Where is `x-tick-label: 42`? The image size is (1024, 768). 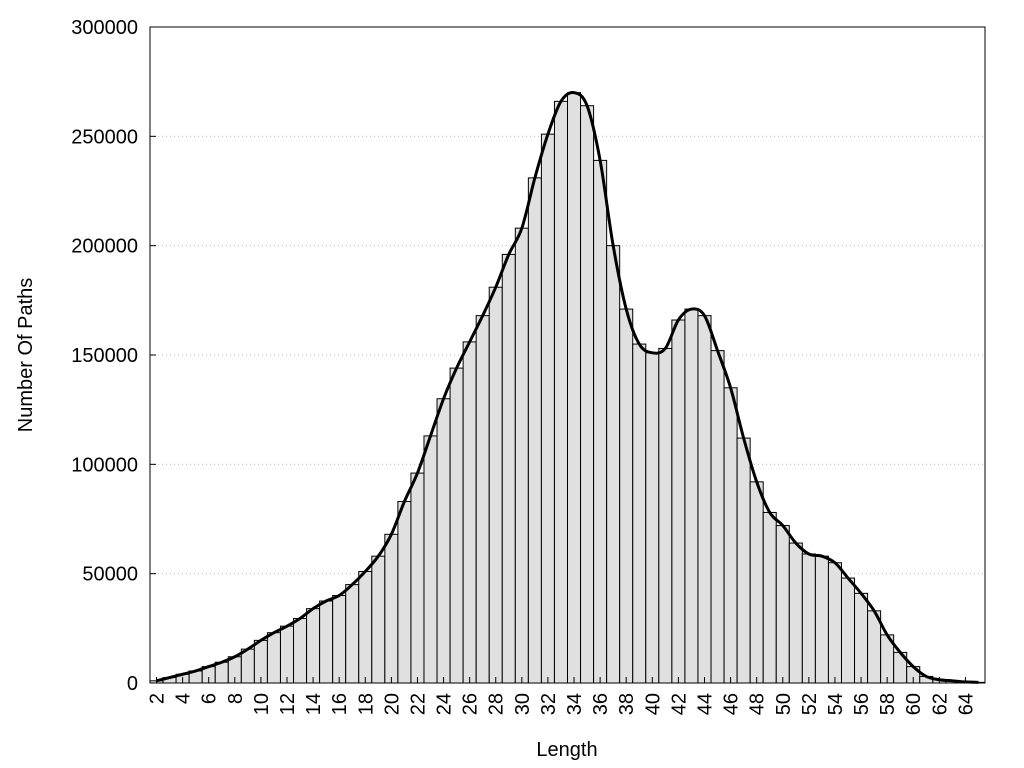
x-tick-label: 42 is located at coordinates (679, 704).